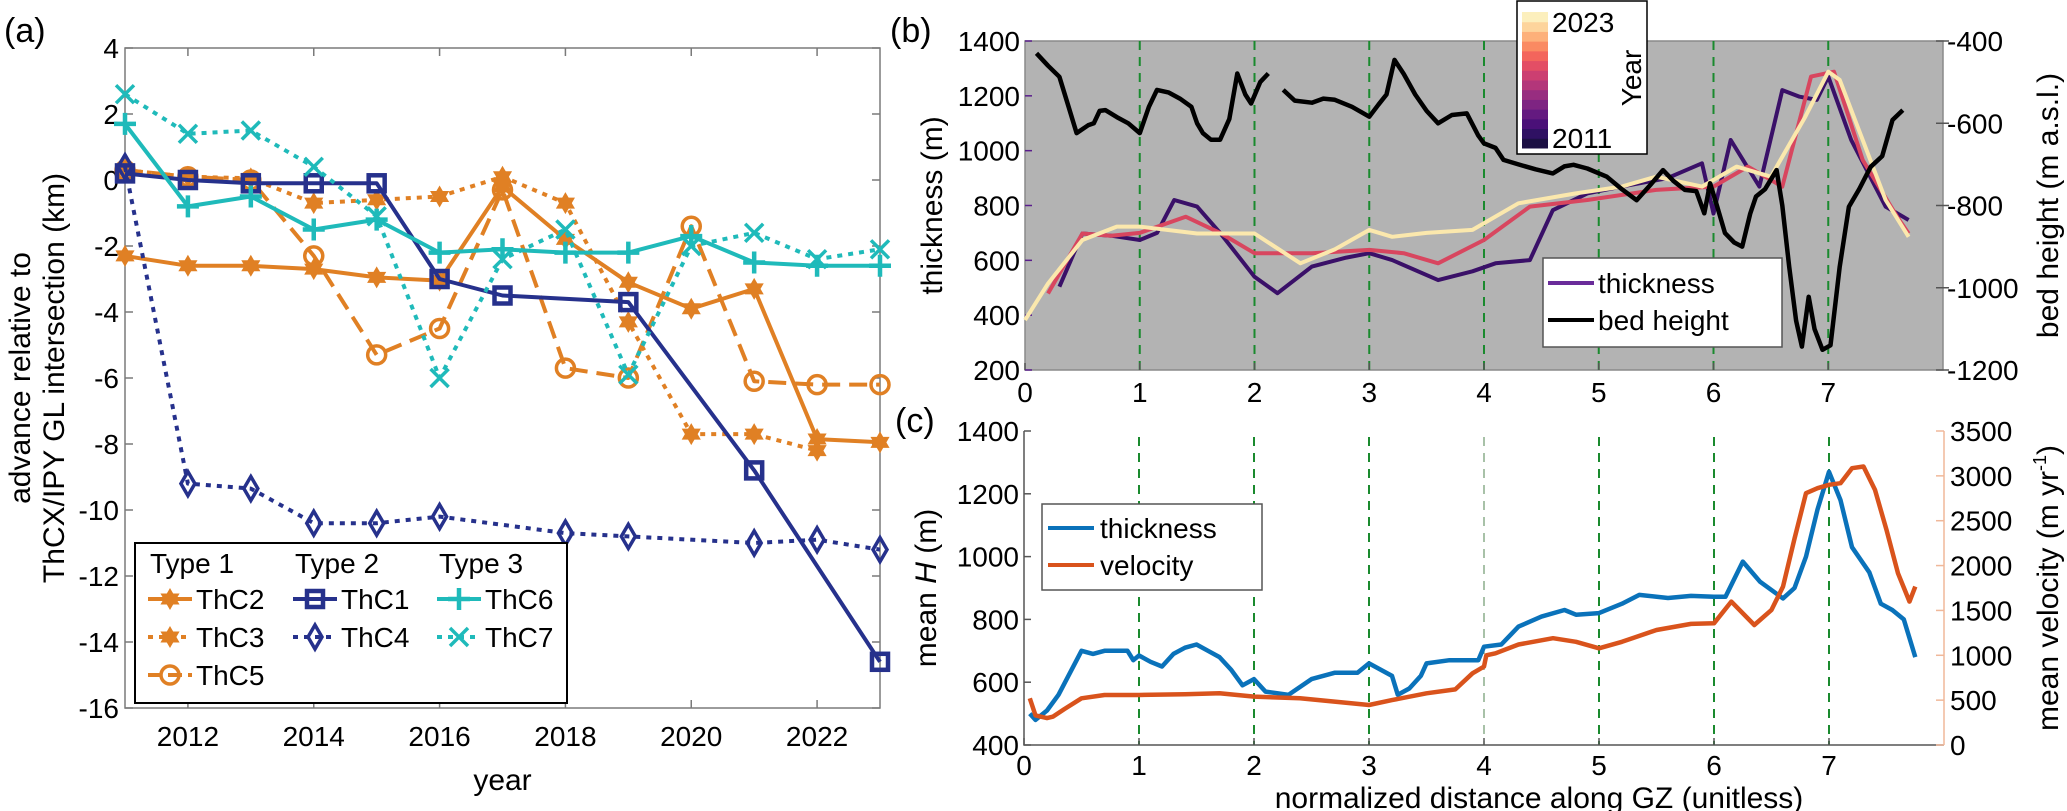 This screenshot has height=811, width=2067. Describe the element at coordinates (106, 246) in the screenshot. I see `y-tick-label: -2` at that location.